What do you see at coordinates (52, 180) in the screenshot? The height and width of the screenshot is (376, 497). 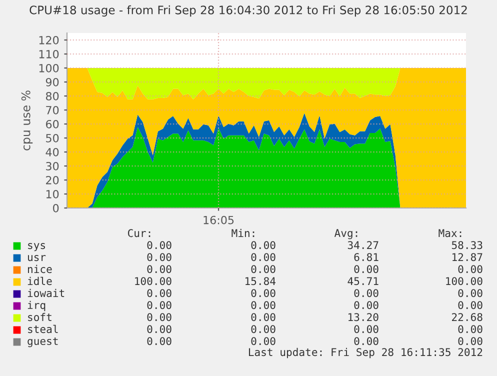 I see `y-tick-label: 20` at bounding box center [52, 180].